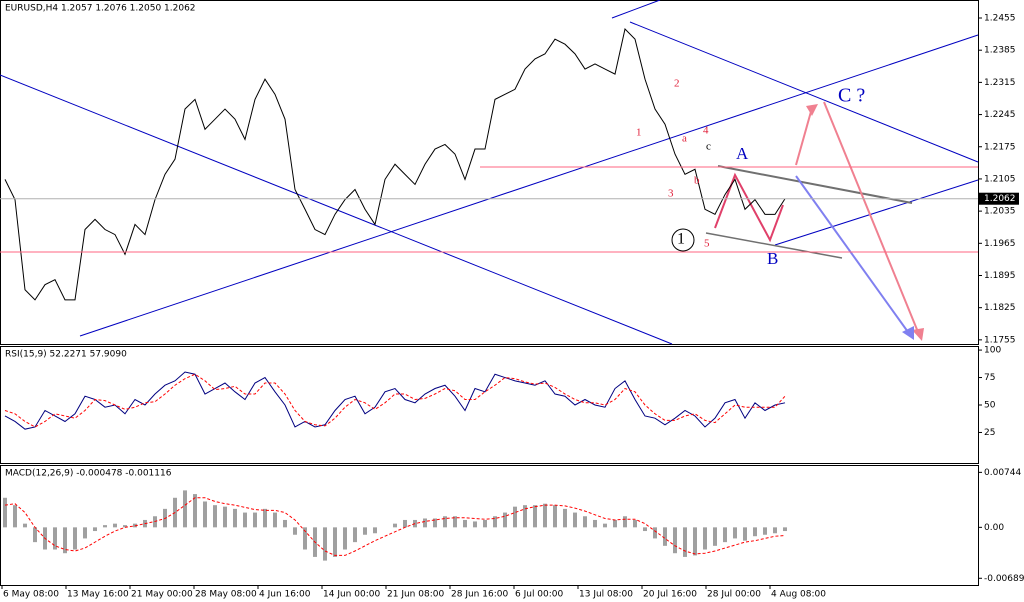  What do you see at coordinates (98, 595) in the screenshot?
I see `x-tick-label: 13 May 16:00` at bounding box center [98, 595].